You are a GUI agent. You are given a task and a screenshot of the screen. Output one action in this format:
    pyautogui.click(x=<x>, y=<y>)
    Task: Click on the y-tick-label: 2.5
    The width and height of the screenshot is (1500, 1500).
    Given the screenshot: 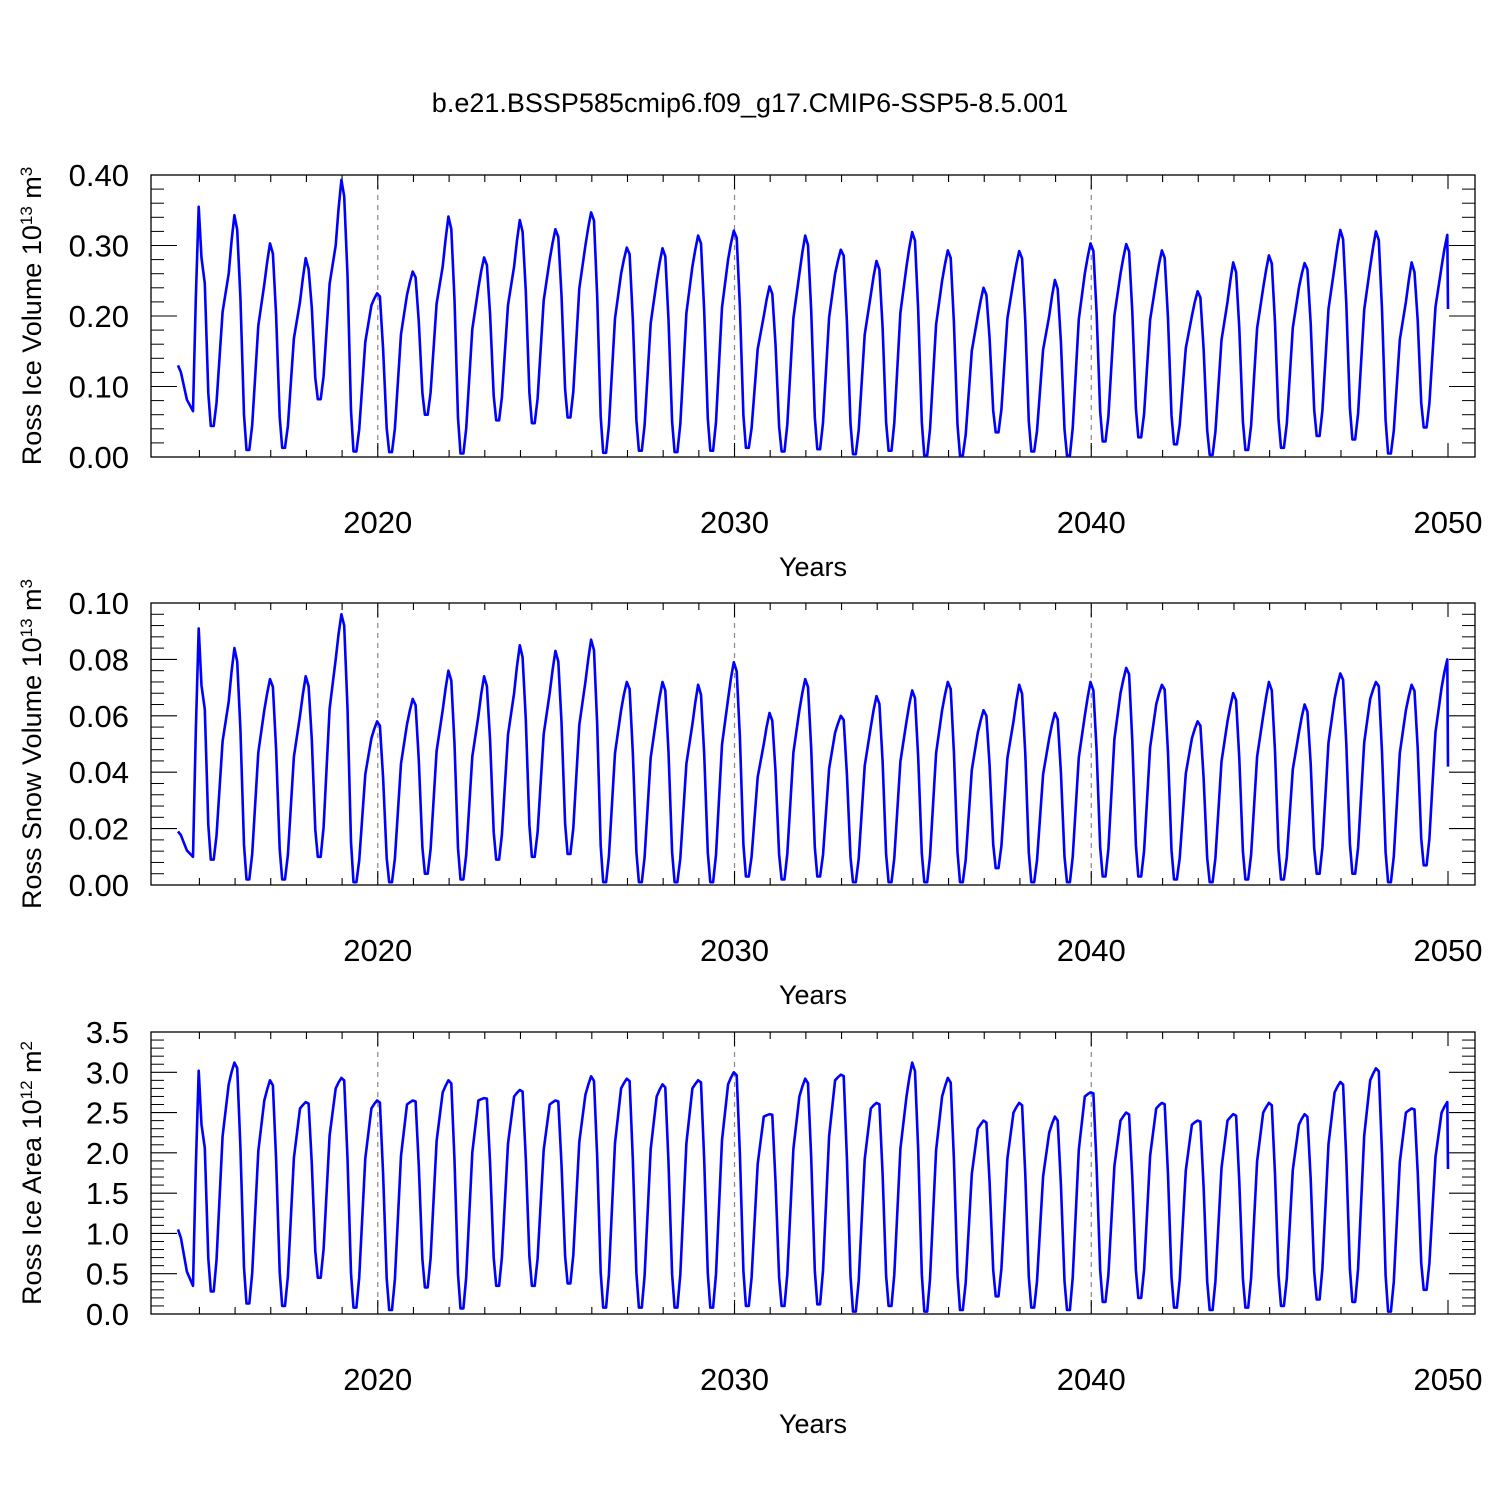 What is the action you would take?
    pyautogui.click(x=107, y=1113)
    